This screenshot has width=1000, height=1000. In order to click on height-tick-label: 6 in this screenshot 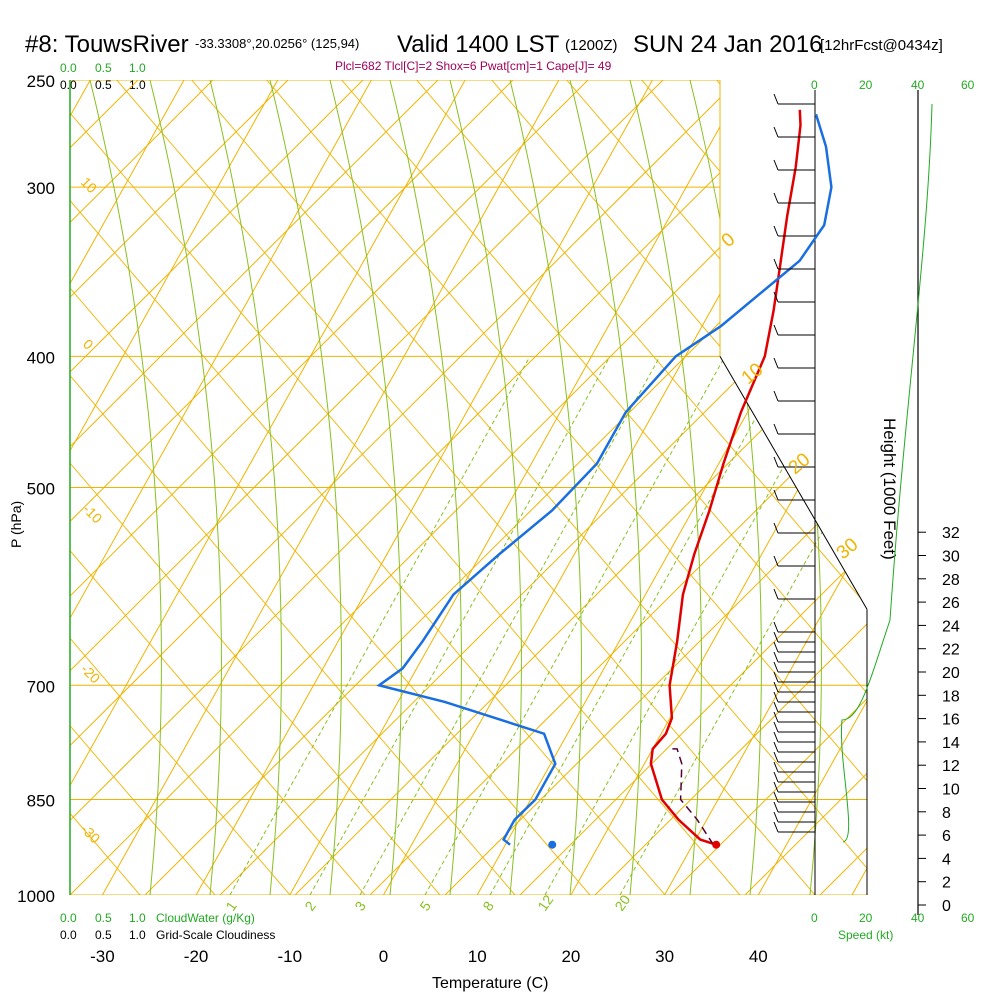, I will do `click(946, 836)`.